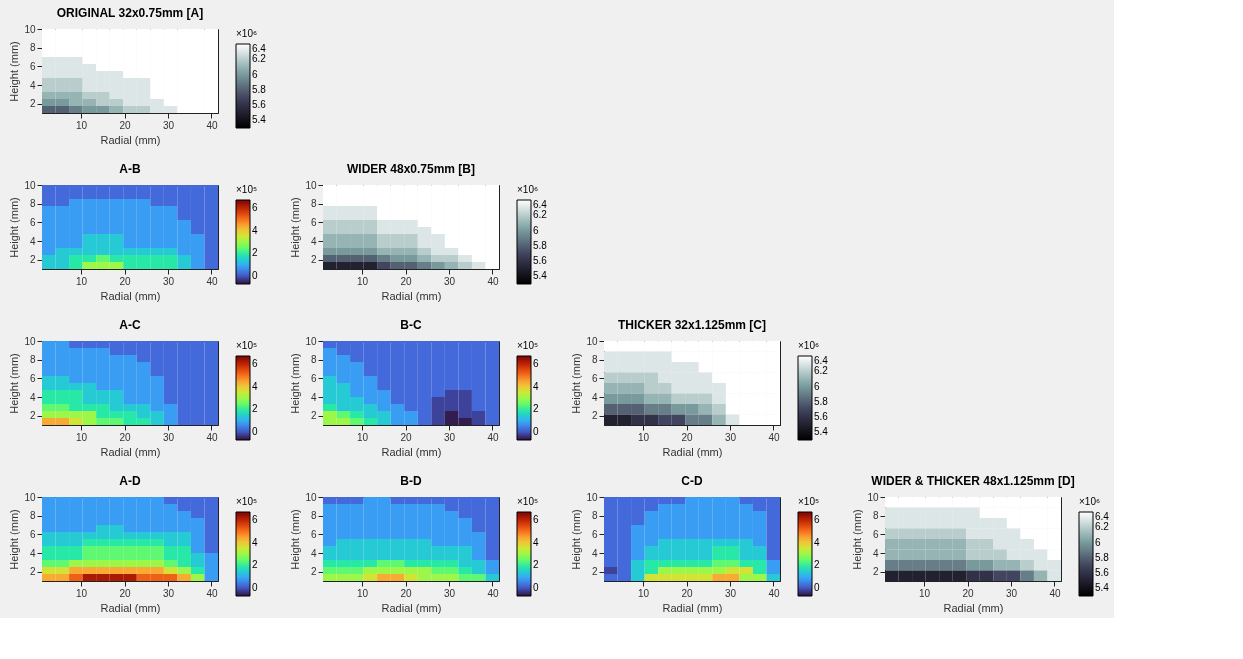 This screenshot has width=1243, height=659. Describe the element at coordinates (255, 432) in the screenshot. I see `color-bar-label: 0` at that location.